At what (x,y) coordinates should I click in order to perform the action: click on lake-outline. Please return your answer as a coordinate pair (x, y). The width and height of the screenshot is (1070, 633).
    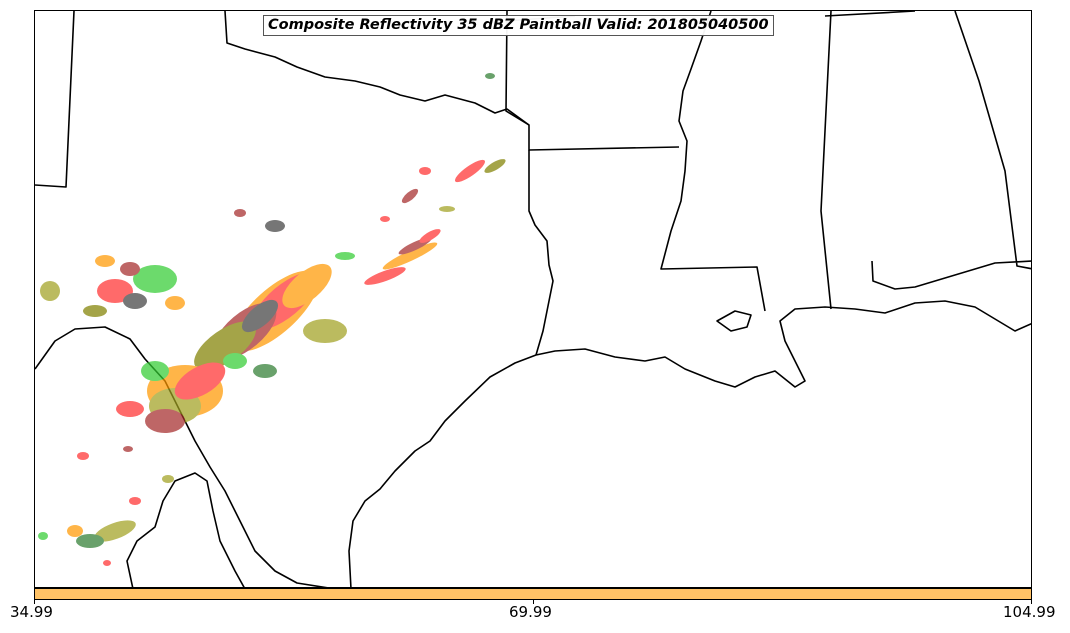
    Looking at the image, I should click on (734, 321).